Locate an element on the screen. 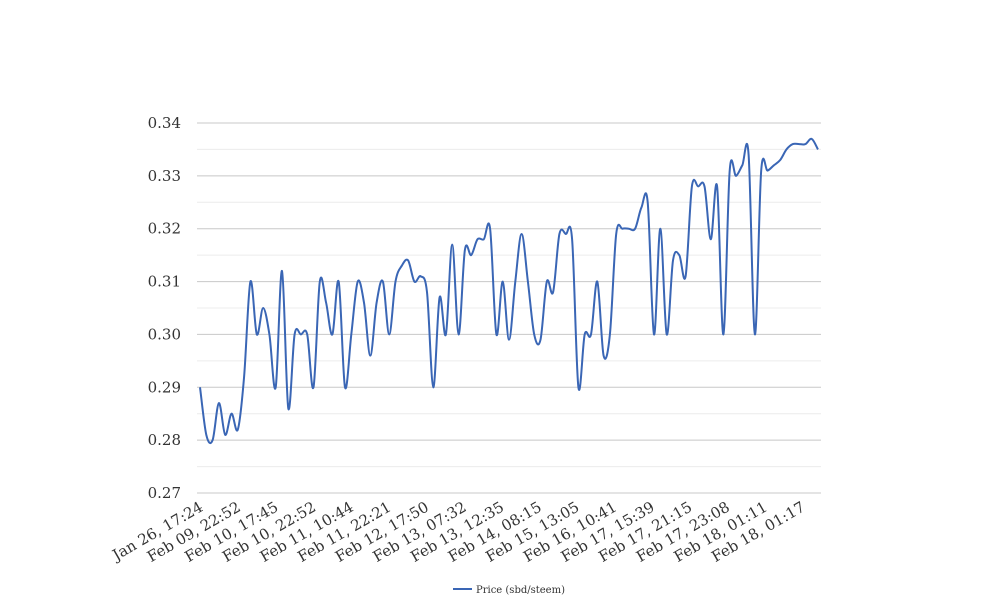 The height and width of the screenshot is (616, 1008). legend-label-price: Price (sbd/steem) is located at coordinates (520, 590).